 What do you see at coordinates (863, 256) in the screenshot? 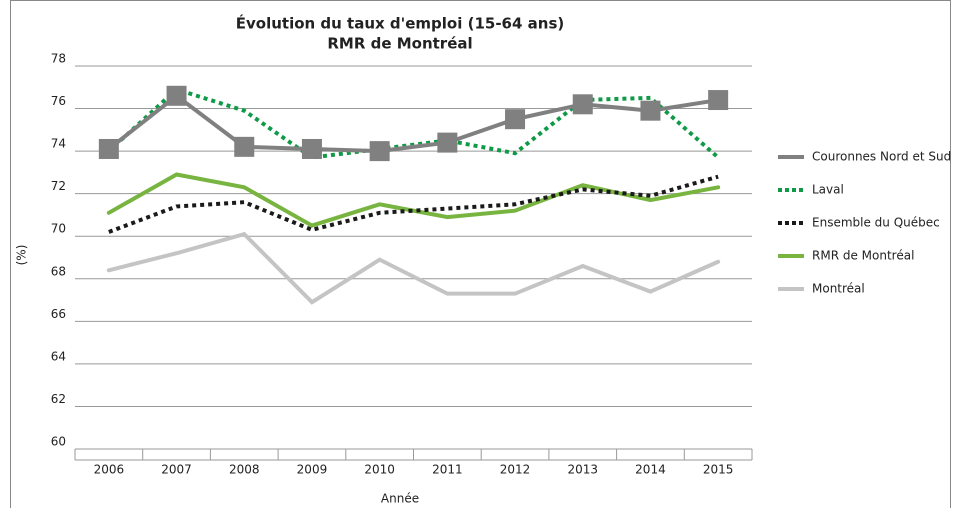
I see `legend-label: RMR de Montréal` at bounding box center [863, 256].